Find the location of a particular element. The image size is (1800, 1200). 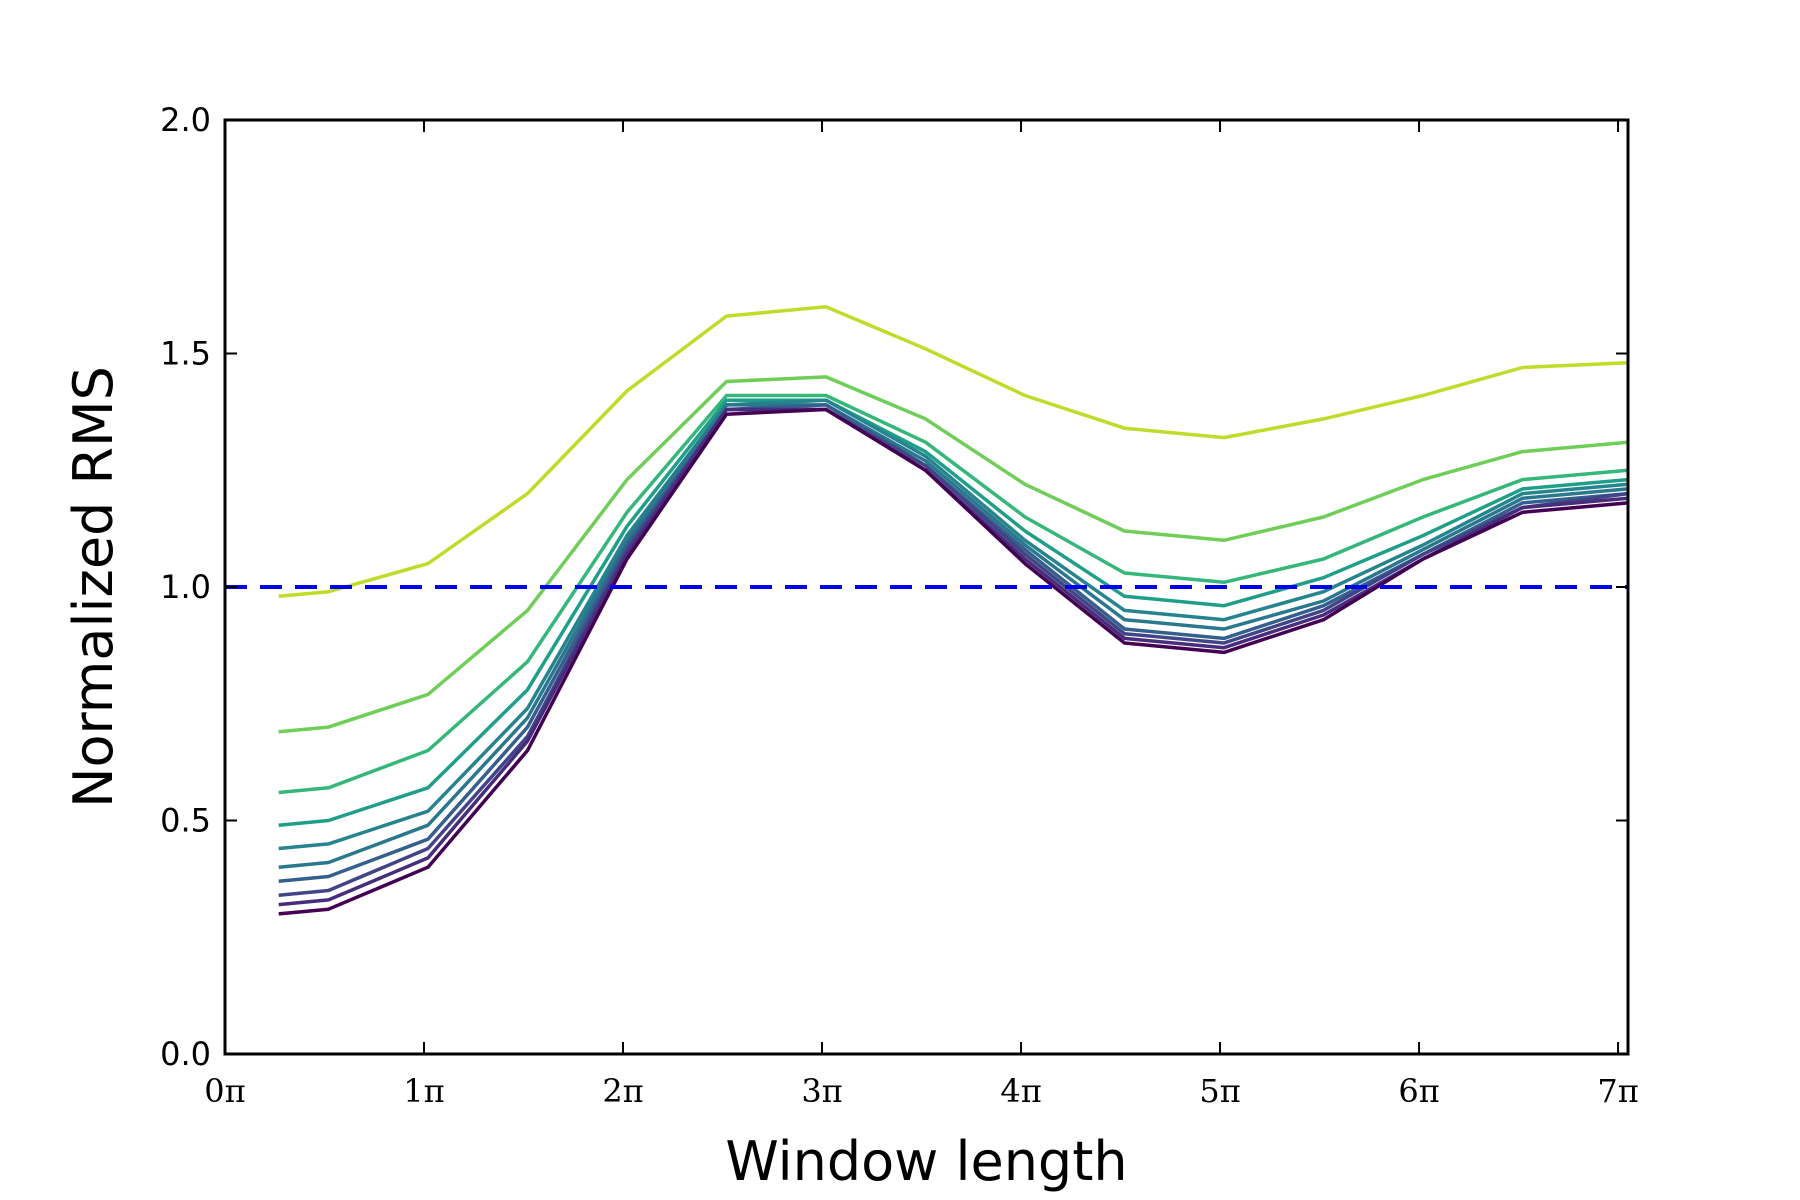

x-tick-label: 3π is located at coordinates (821, 1091).